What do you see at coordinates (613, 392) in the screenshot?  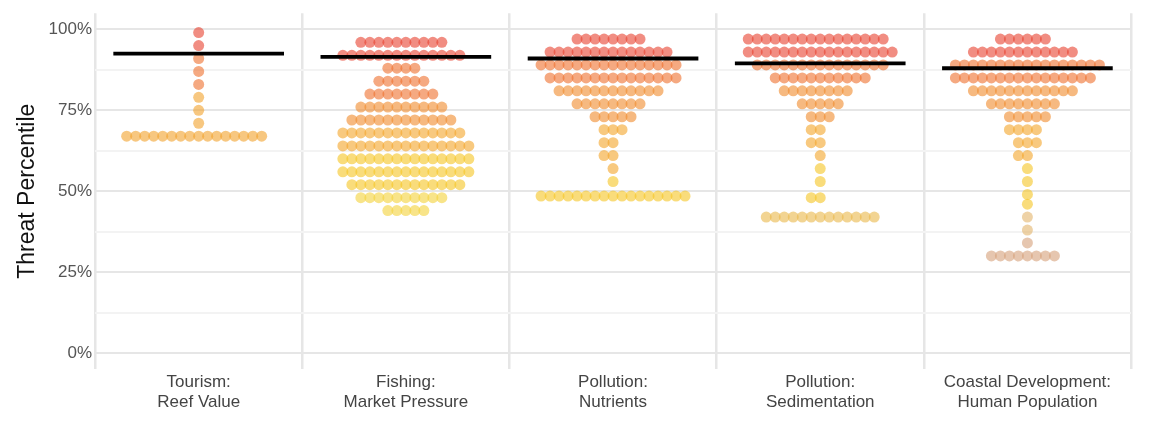 I see `x-tick-label: Pollution: Nutrients` at bounding box center [613, 392].